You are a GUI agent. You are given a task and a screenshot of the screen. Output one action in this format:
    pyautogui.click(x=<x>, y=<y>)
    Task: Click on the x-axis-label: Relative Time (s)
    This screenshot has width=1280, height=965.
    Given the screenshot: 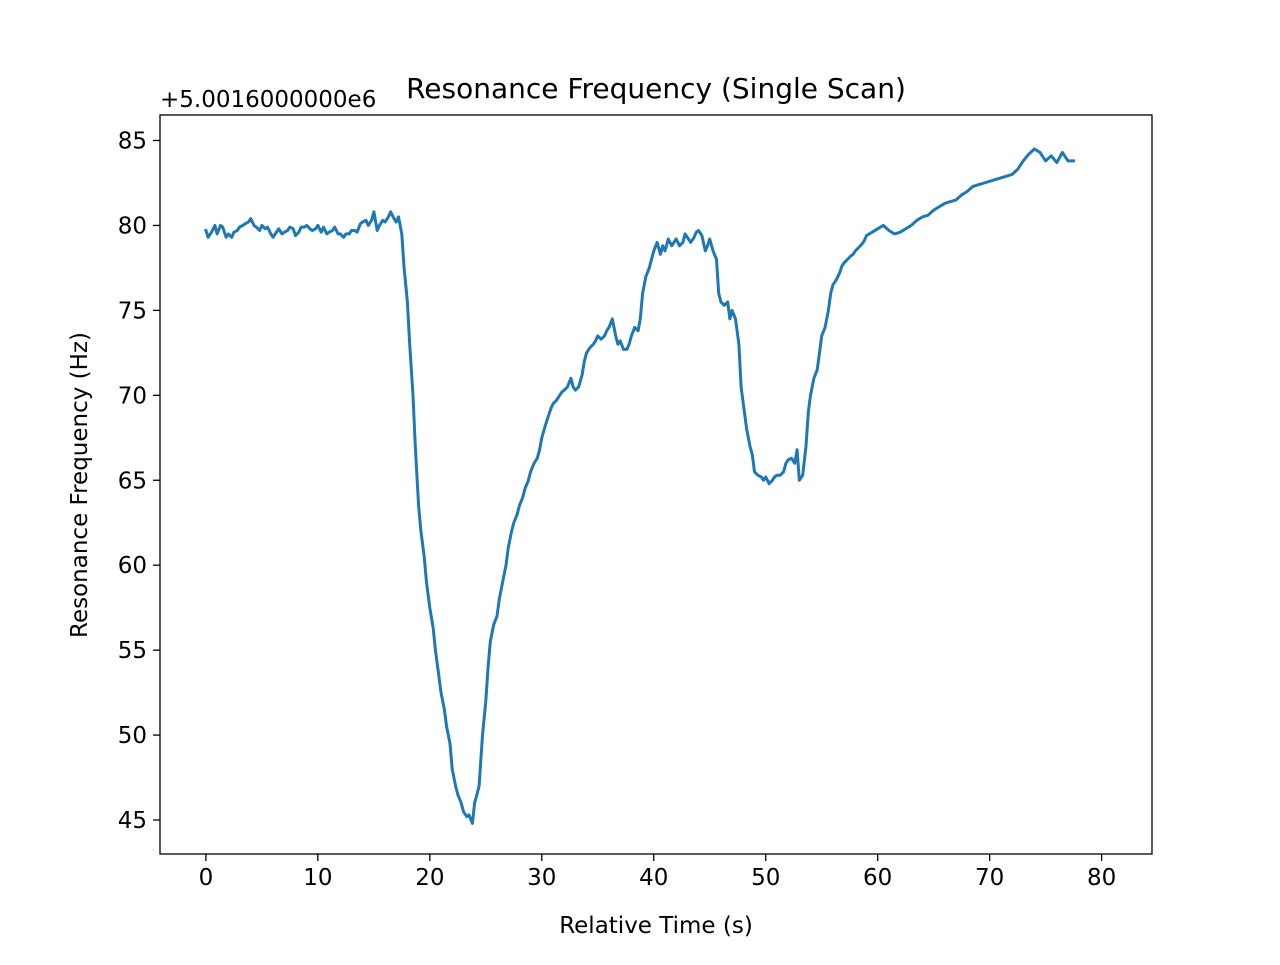 What is the action you would take?
    pyautogui.click(x=656, y=926)
    